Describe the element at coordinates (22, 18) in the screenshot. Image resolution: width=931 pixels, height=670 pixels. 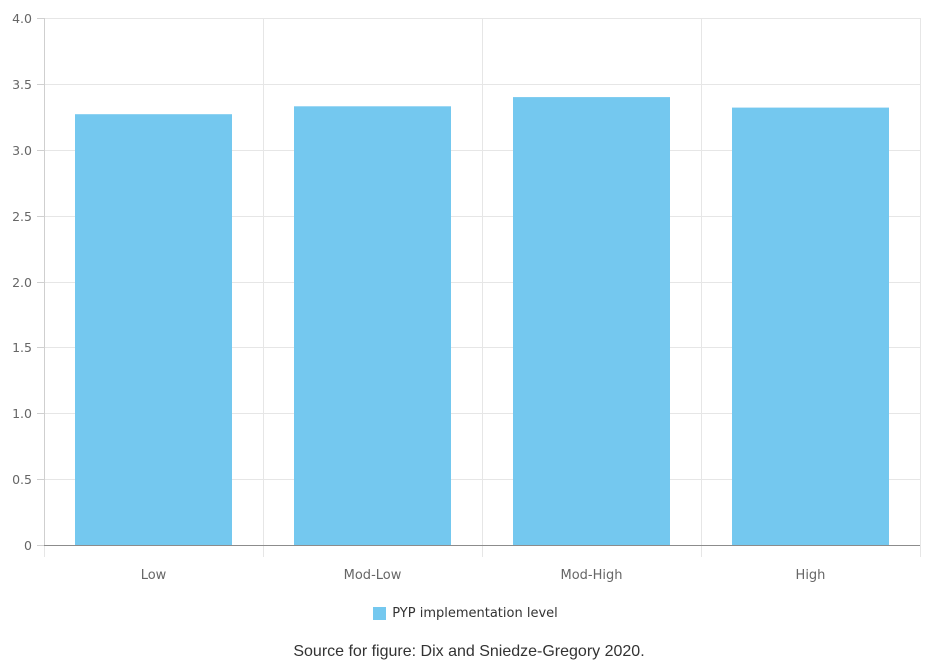
I see `y-tick-label: 4.0` at that location.